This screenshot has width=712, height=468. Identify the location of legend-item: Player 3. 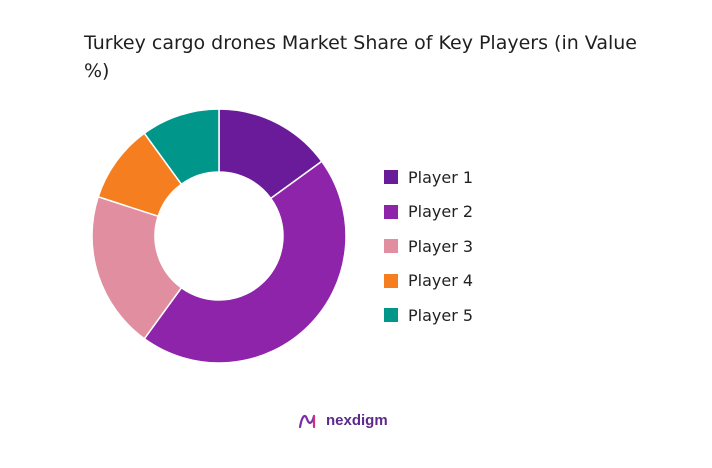
(428, 246).